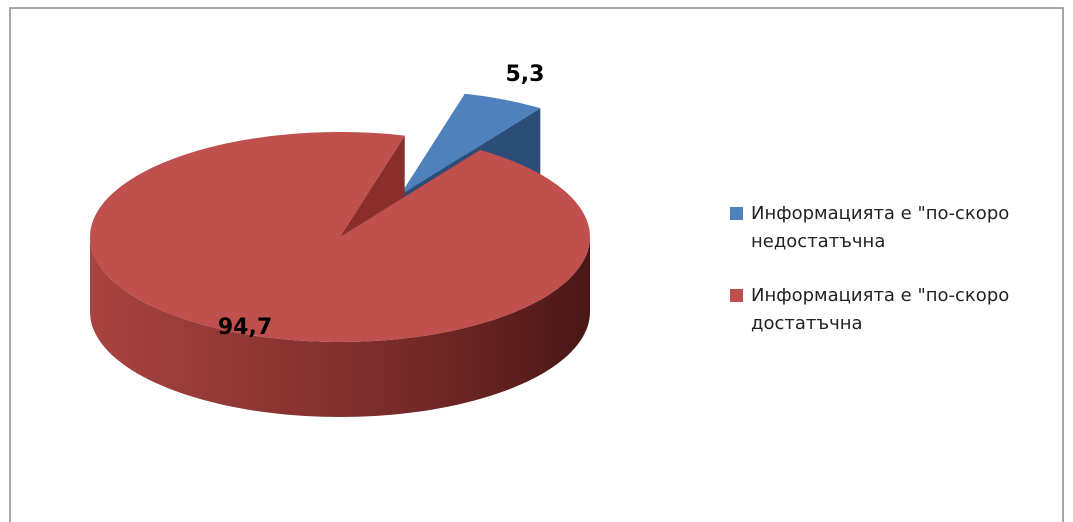 Image resolution: width=1073 pixels, height=522 pixels. Describe the element at coordinates (470, 144) in the screenshot. I see `slice` at that location.